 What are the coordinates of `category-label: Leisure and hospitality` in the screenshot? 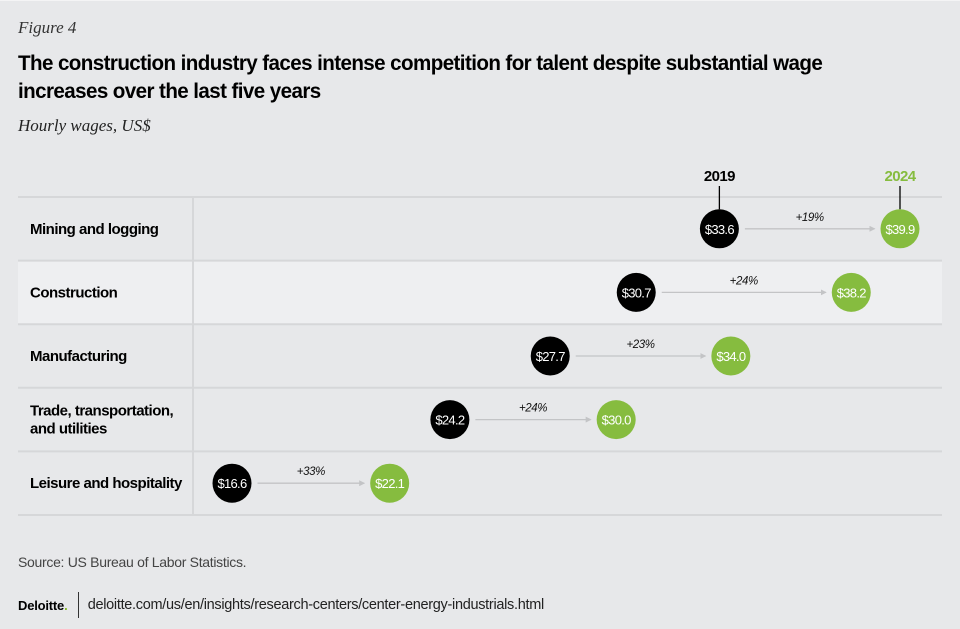 It's located at (106, 483).